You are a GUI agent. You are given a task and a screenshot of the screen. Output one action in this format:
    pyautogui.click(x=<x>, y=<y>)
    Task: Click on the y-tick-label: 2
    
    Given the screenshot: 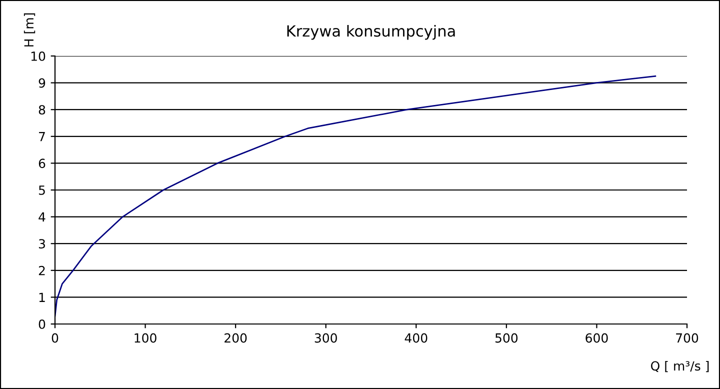 What is the action you would take?
    pyautogui.click(x=41, y=271)
    